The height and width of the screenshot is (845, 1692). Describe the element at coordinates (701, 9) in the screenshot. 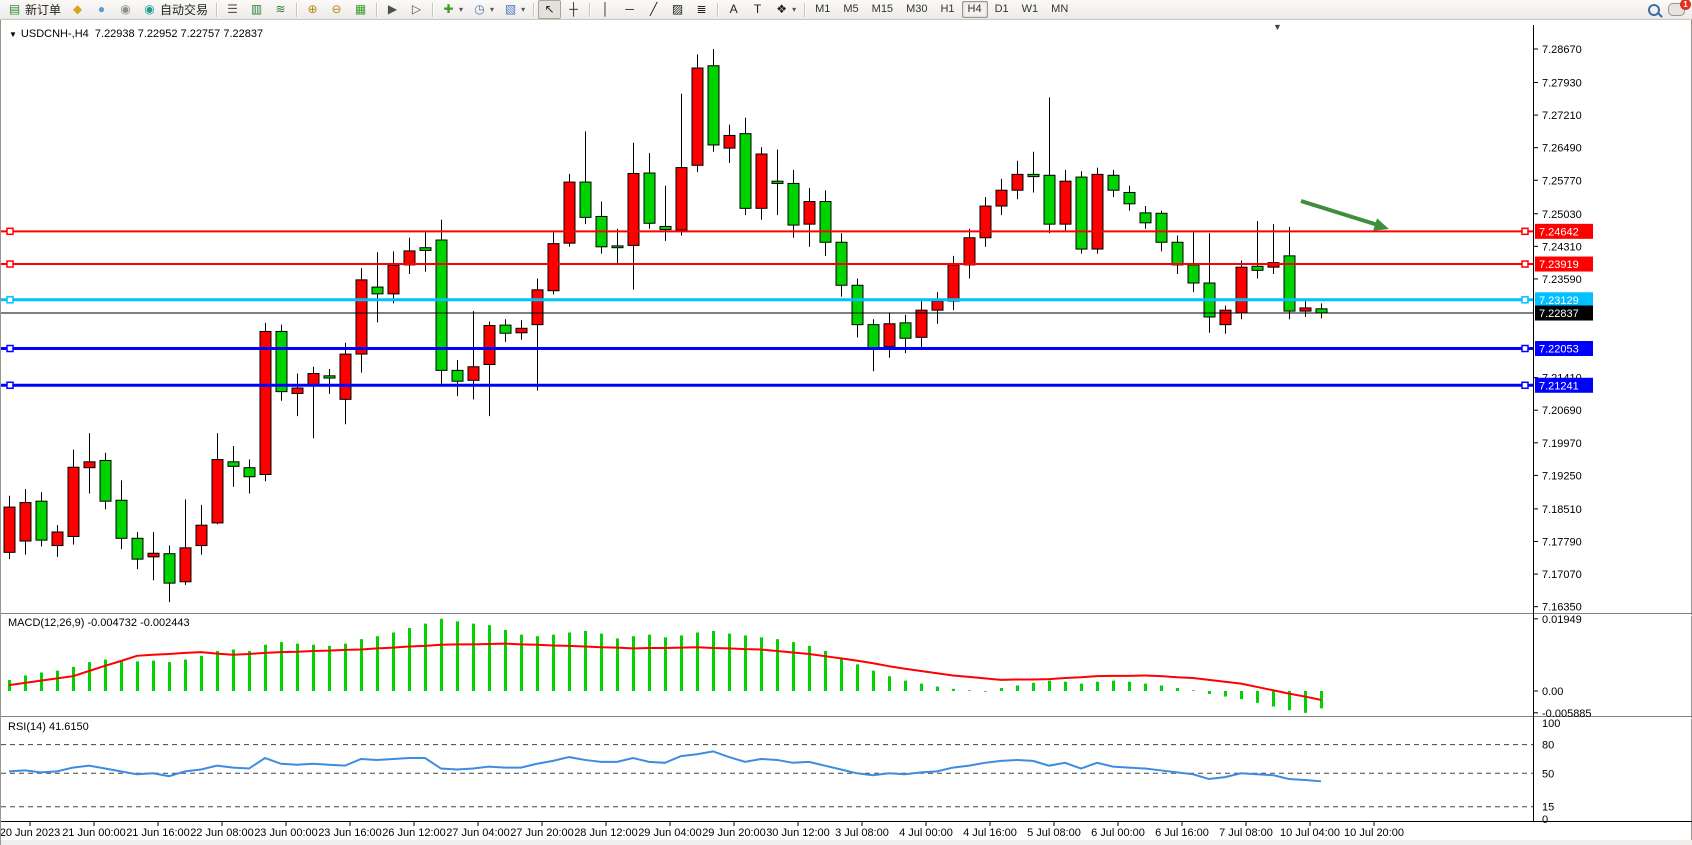

I see `fibonacci-tool: ≣` at that location.